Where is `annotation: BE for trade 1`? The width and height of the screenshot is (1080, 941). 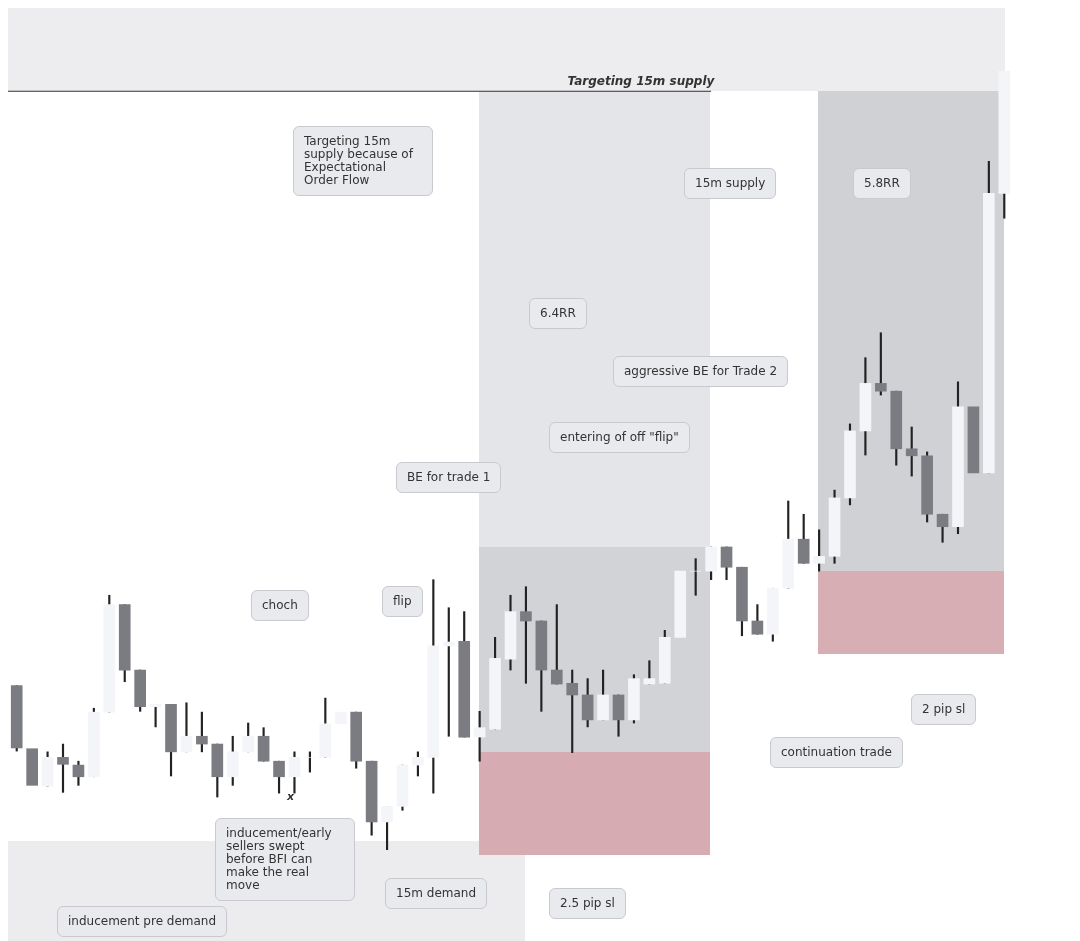
annotation: BE for trade 1 is located at coordinates (449, 477).